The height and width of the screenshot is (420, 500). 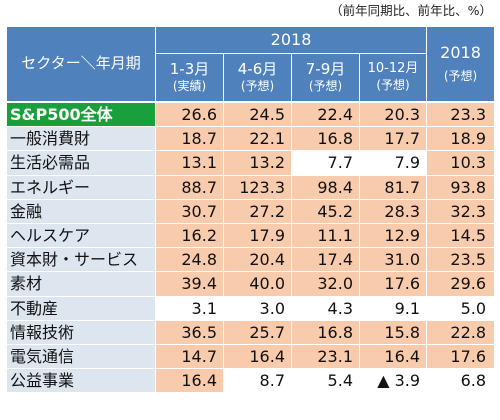 I want to click on value-cell: 28.3, so click(x=393, y=211).